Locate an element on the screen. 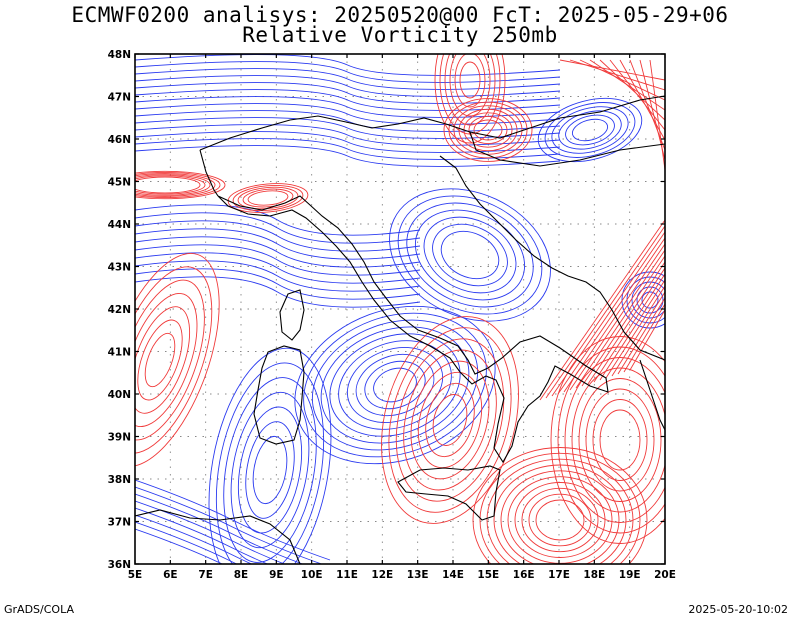 The height and width of the screenshot is (618, 800). lat-tick-label: 40N is located at coordinates (119, 395).